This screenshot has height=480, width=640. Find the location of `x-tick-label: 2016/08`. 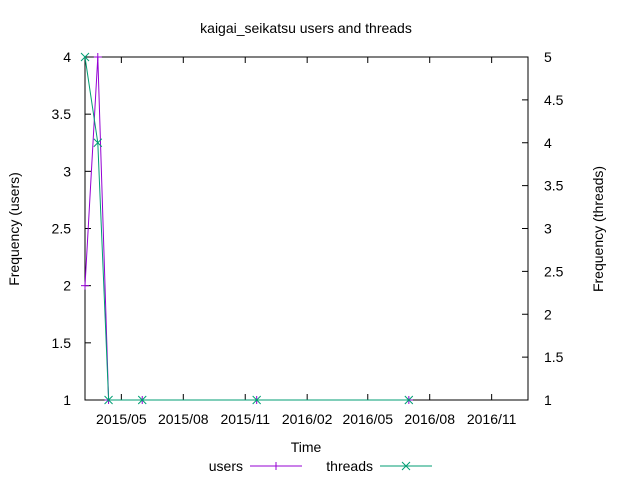

x-tick-label: 2016/08 is located at coordinates (429, 419).